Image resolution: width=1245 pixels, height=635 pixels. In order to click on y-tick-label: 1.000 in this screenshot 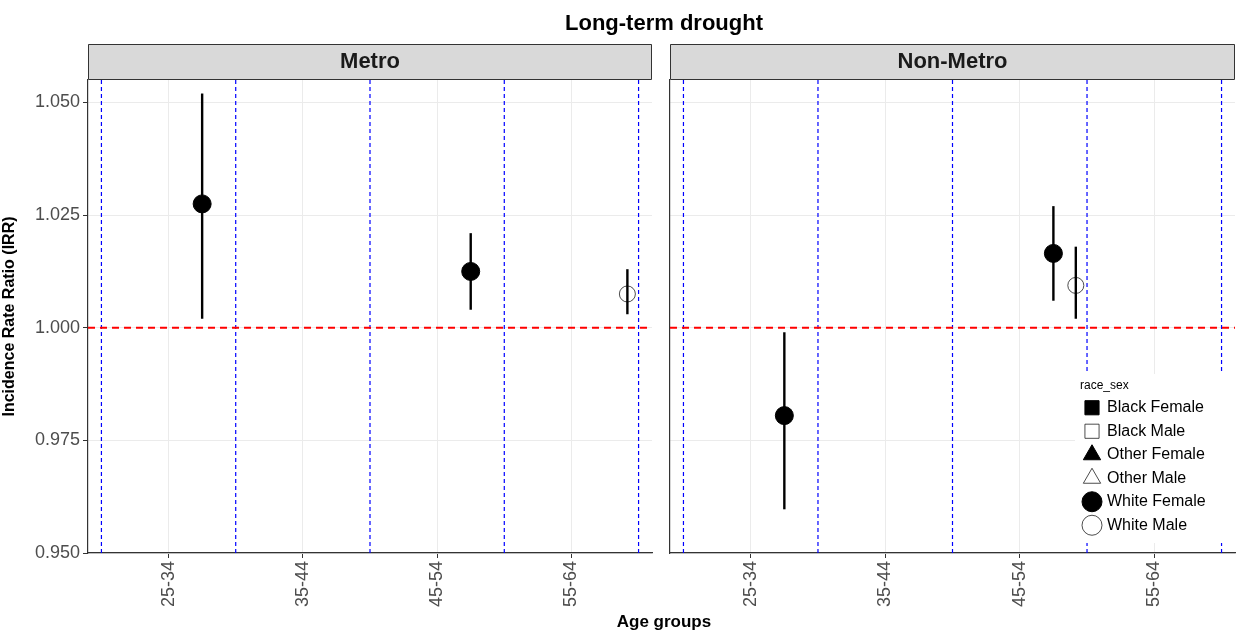, I will do `click(57, 326)`.